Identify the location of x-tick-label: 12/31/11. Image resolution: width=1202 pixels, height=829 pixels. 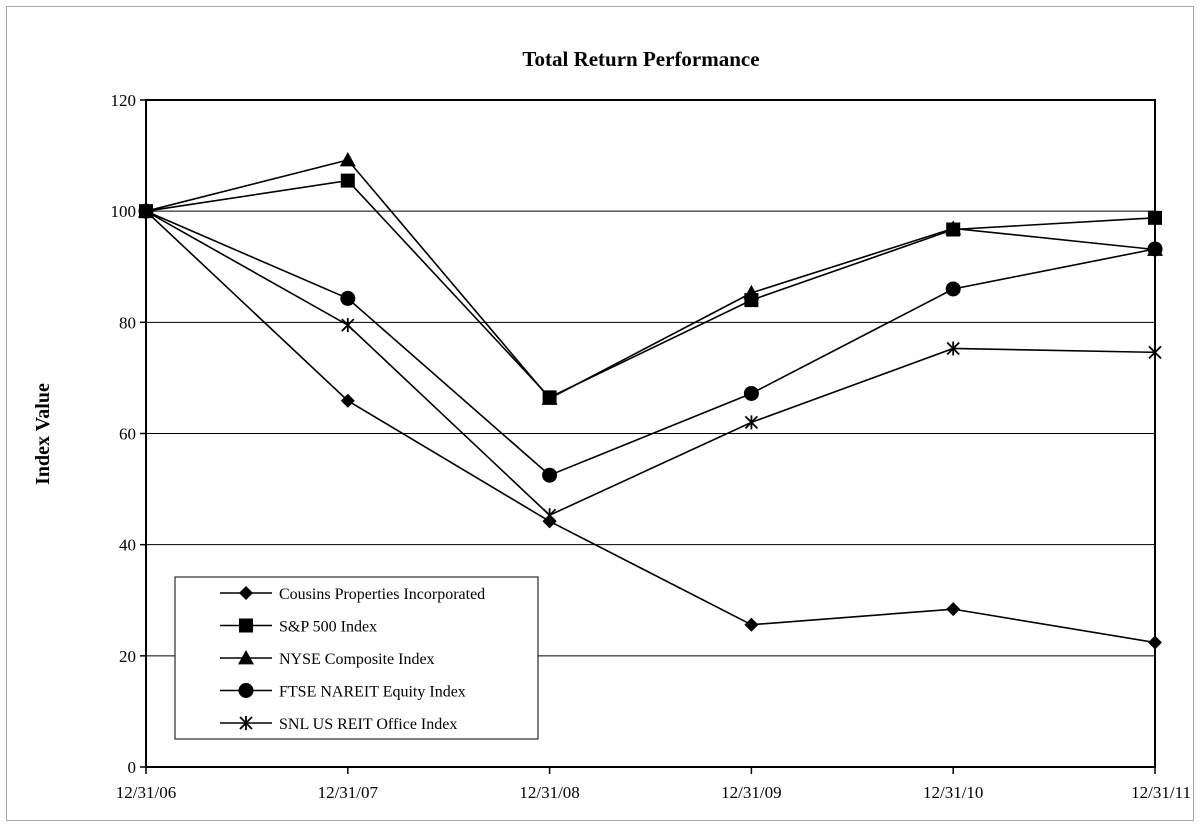
(1161, 792).